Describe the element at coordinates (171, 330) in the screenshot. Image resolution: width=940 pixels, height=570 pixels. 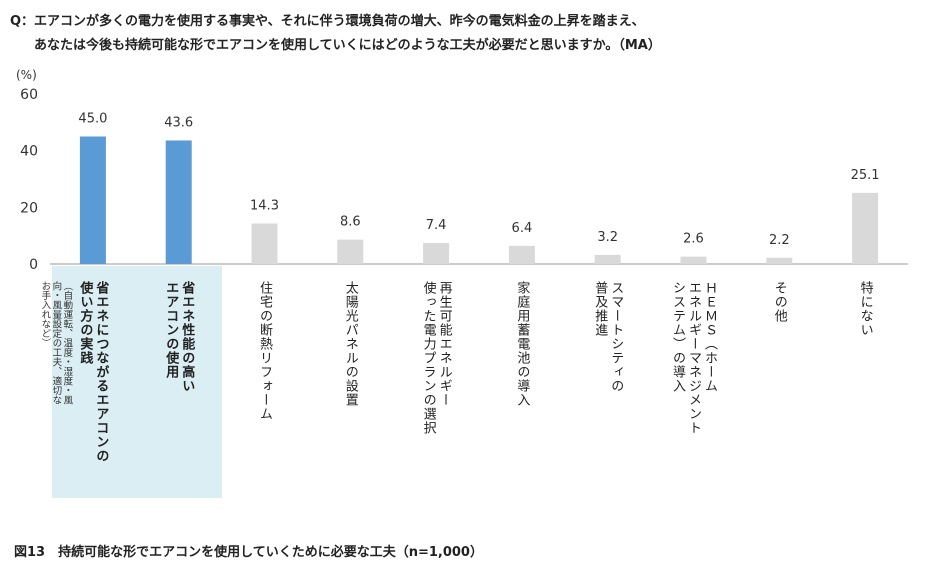
I see `category-label-2-line-2: エアコンの使用` at that location.